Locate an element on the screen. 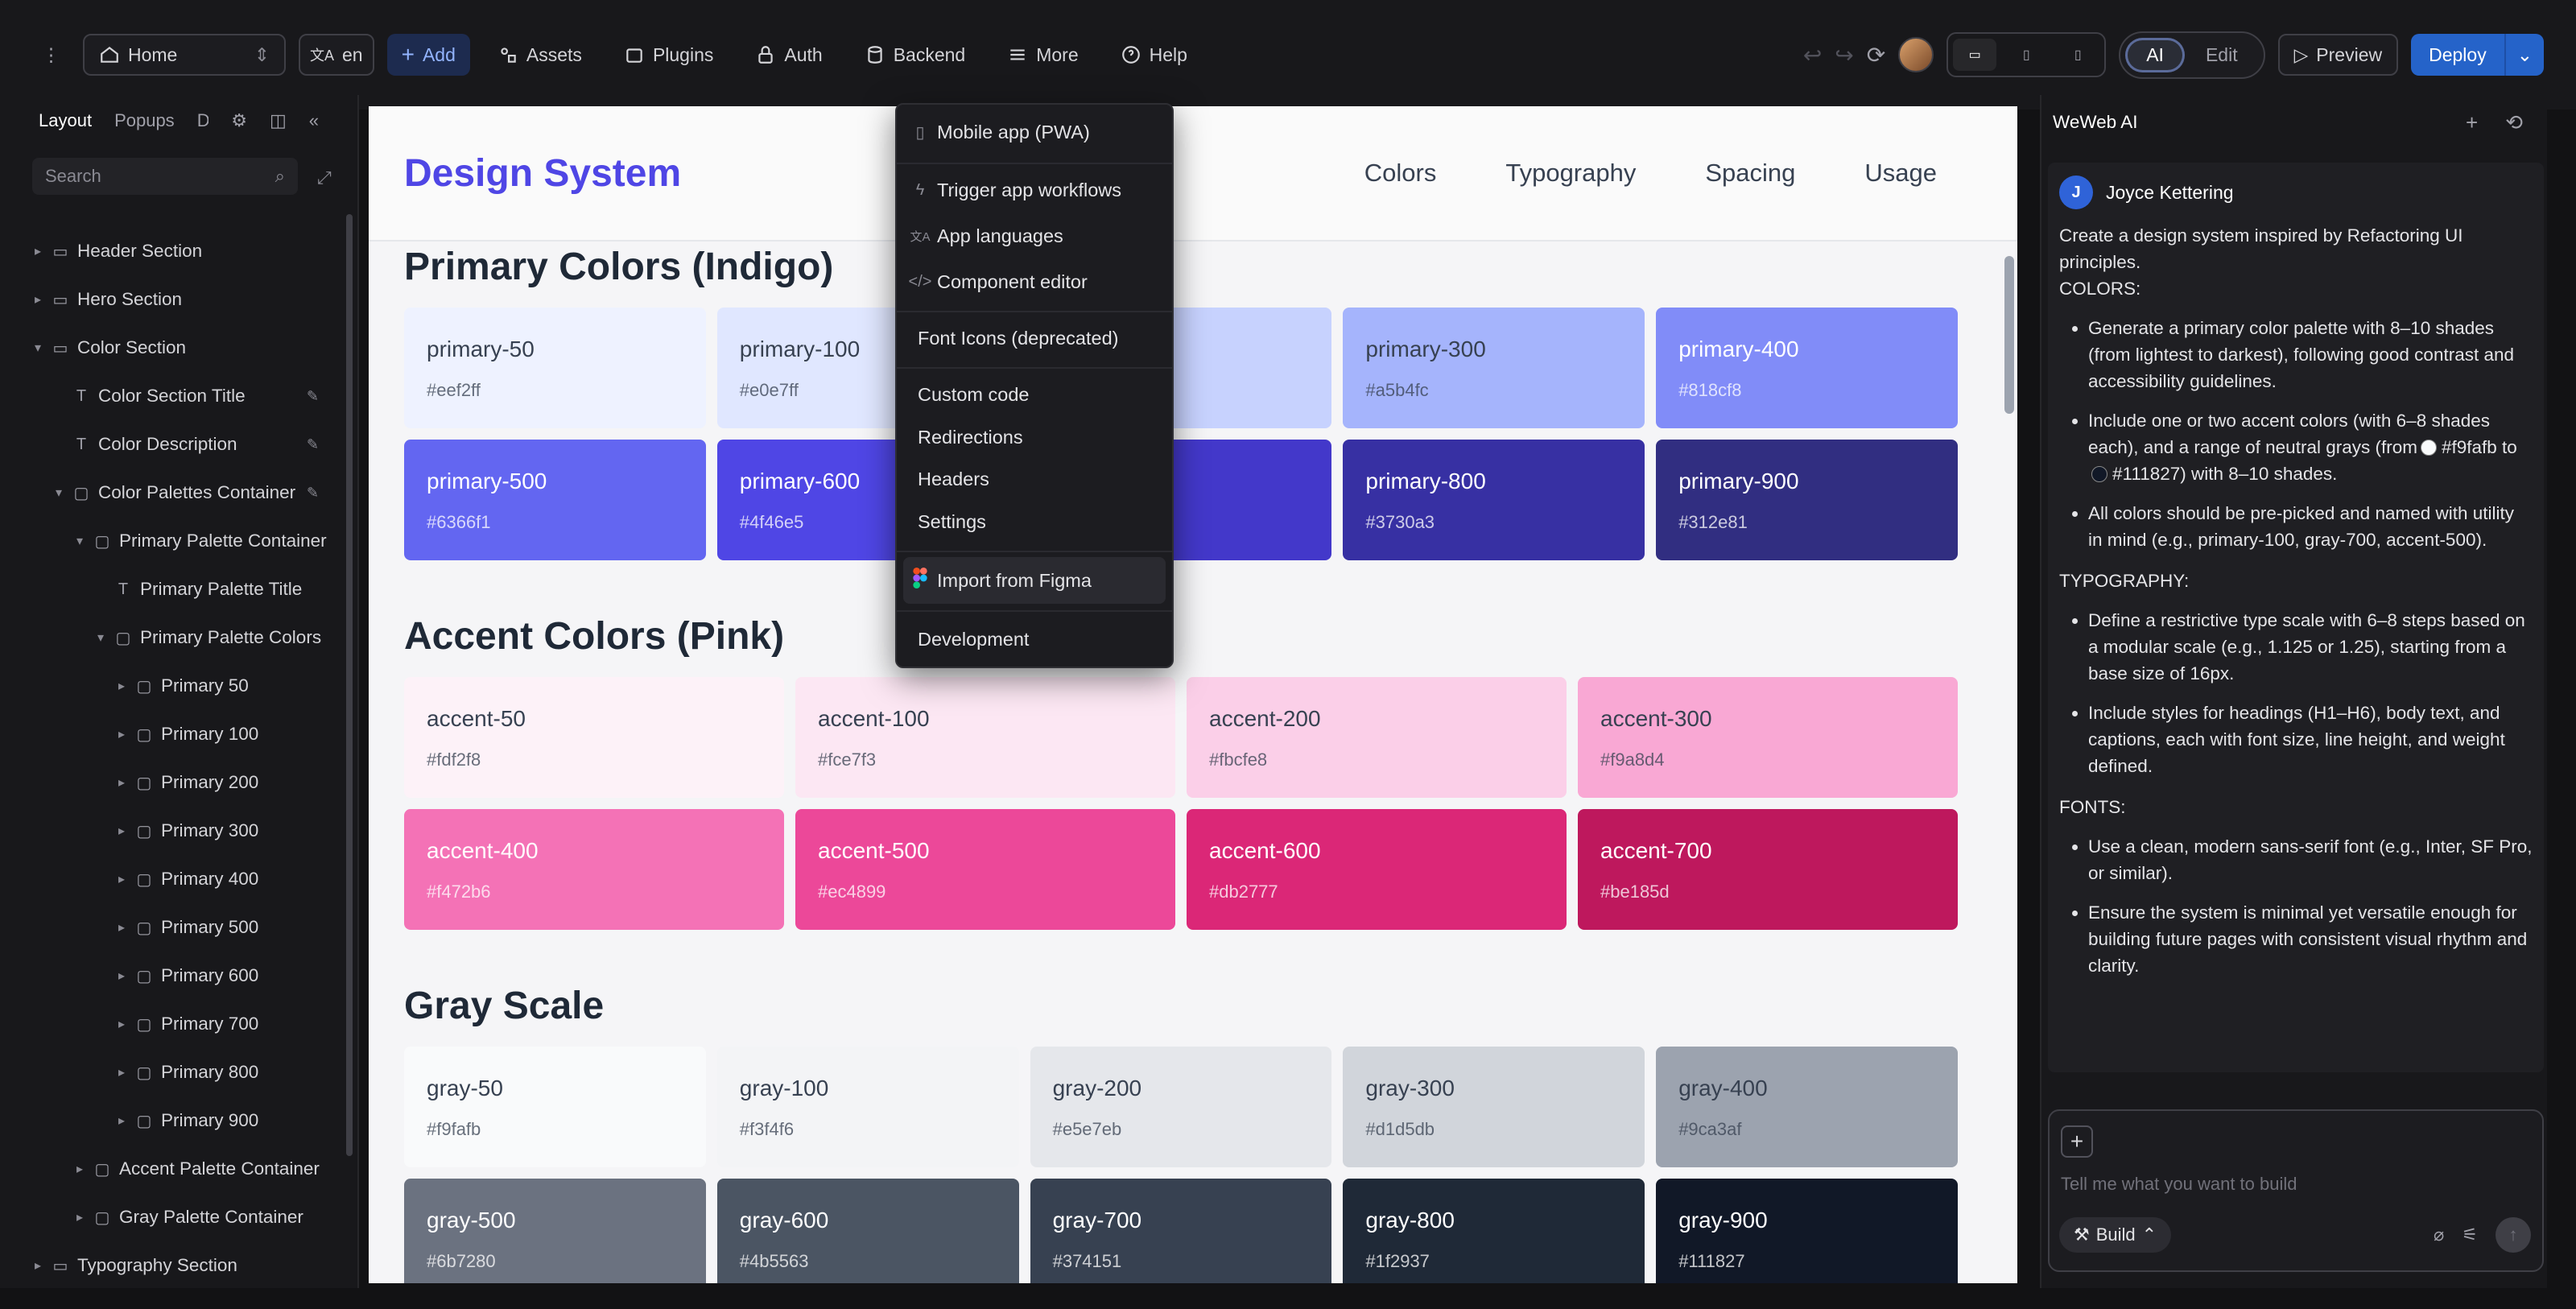  menu-item-custom-code: Custom code is located at coordinates (1034, 394).